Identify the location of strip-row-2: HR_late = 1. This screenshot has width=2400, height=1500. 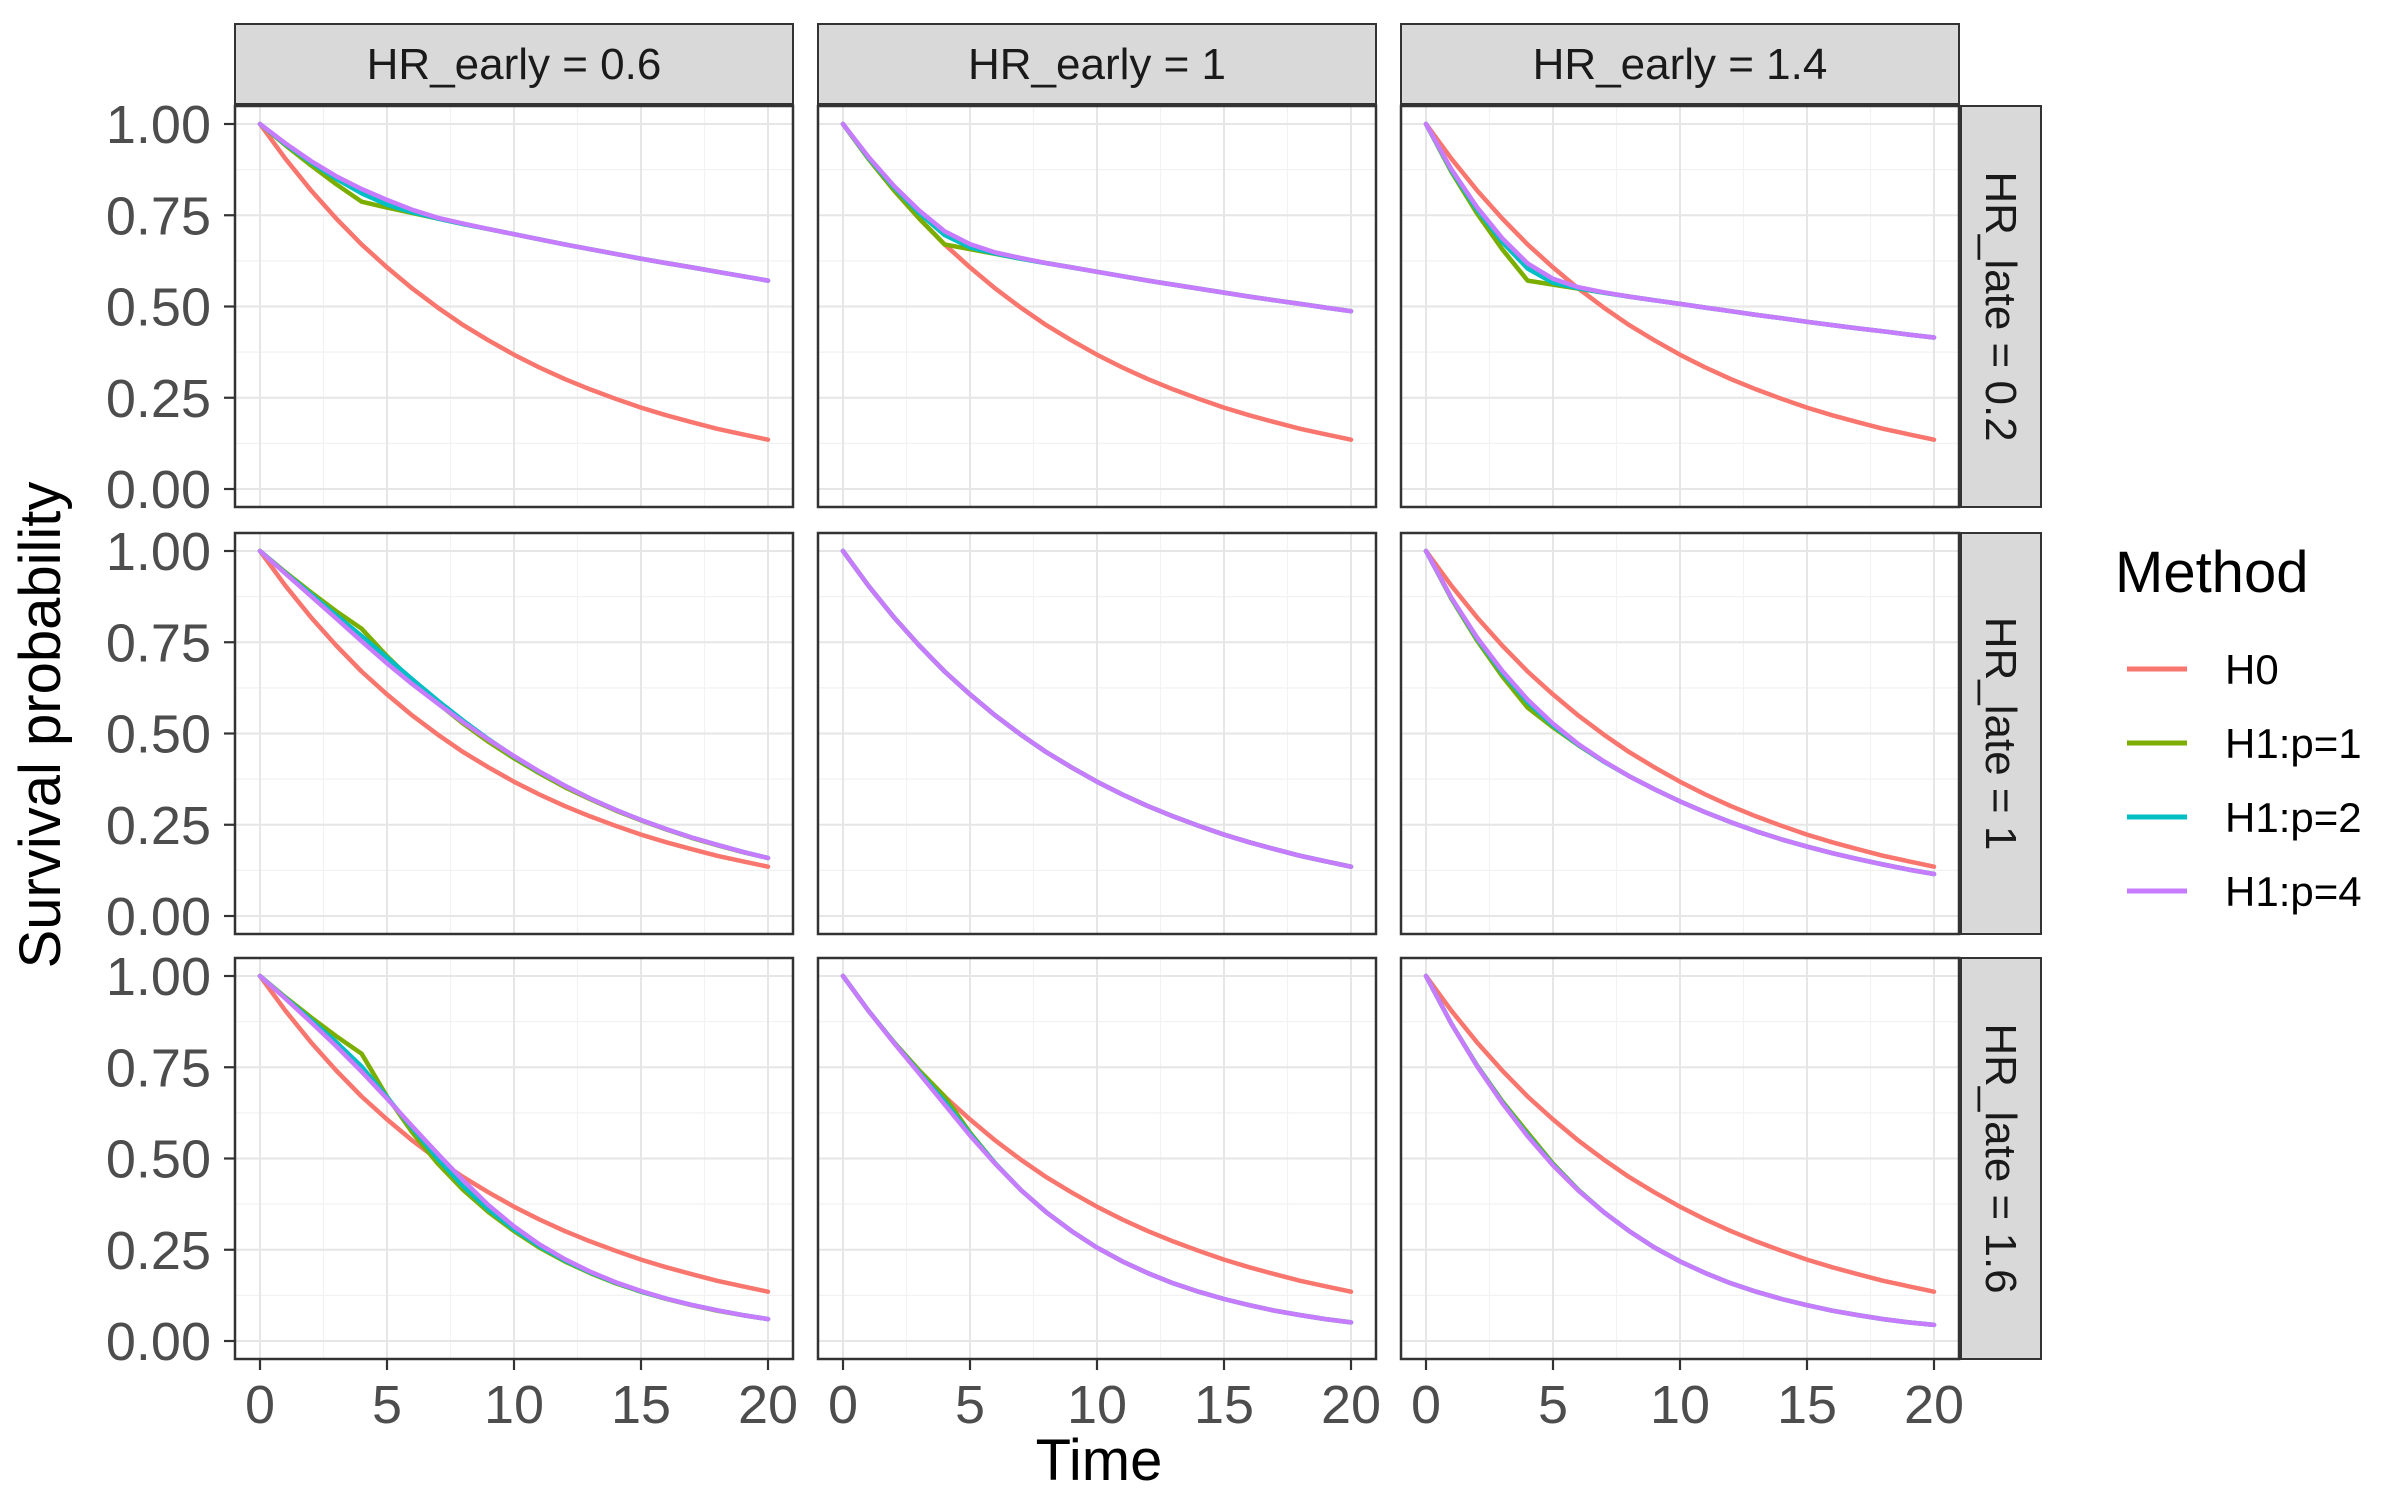
(2001, 733).